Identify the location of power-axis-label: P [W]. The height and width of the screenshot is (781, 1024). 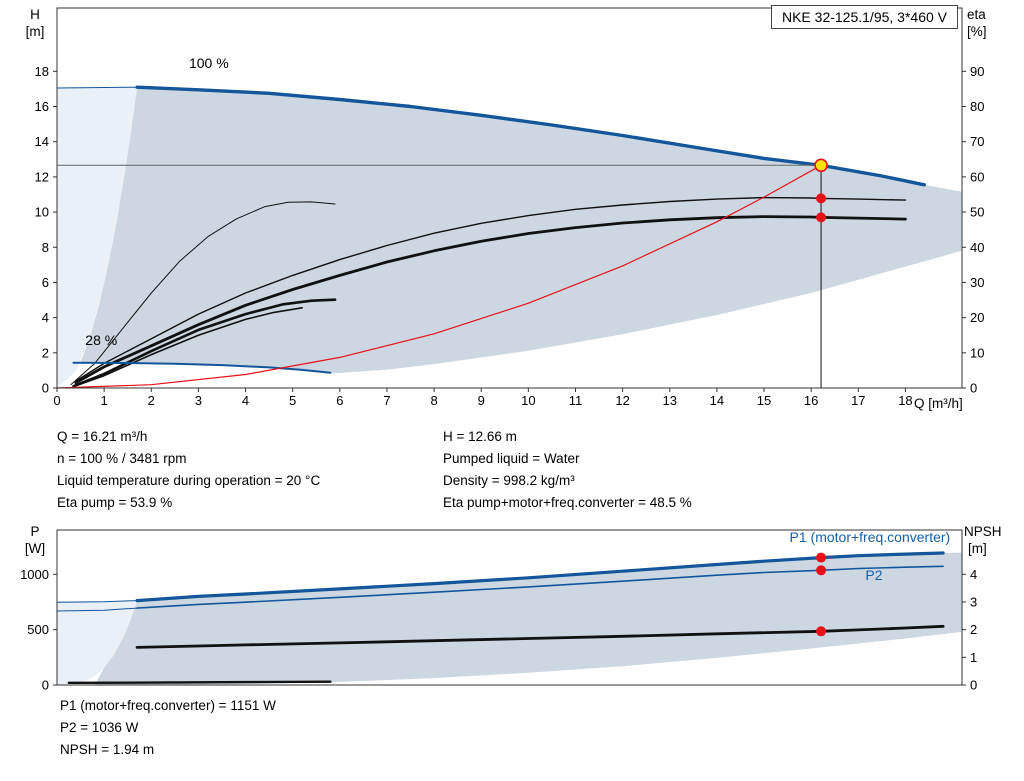
(35, 540).